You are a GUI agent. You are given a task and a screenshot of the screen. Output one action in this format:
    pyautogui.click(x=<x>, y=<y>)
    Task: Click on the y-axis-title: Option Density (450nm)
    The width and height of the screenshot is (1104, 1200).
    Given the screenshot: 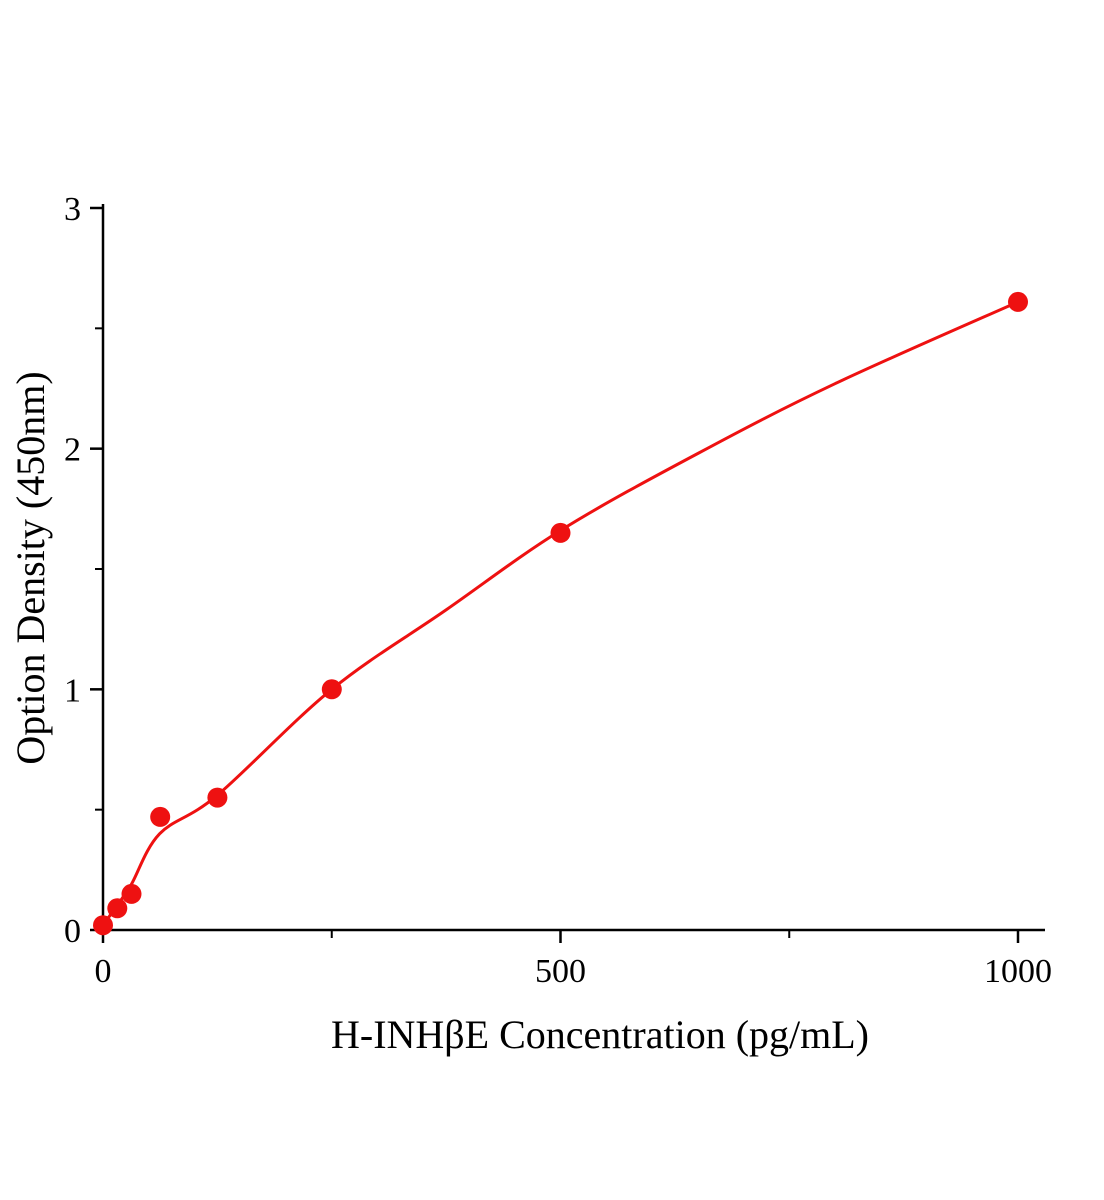 What is the action you would take?
    pyautogui.click(x=30, y=567)
    